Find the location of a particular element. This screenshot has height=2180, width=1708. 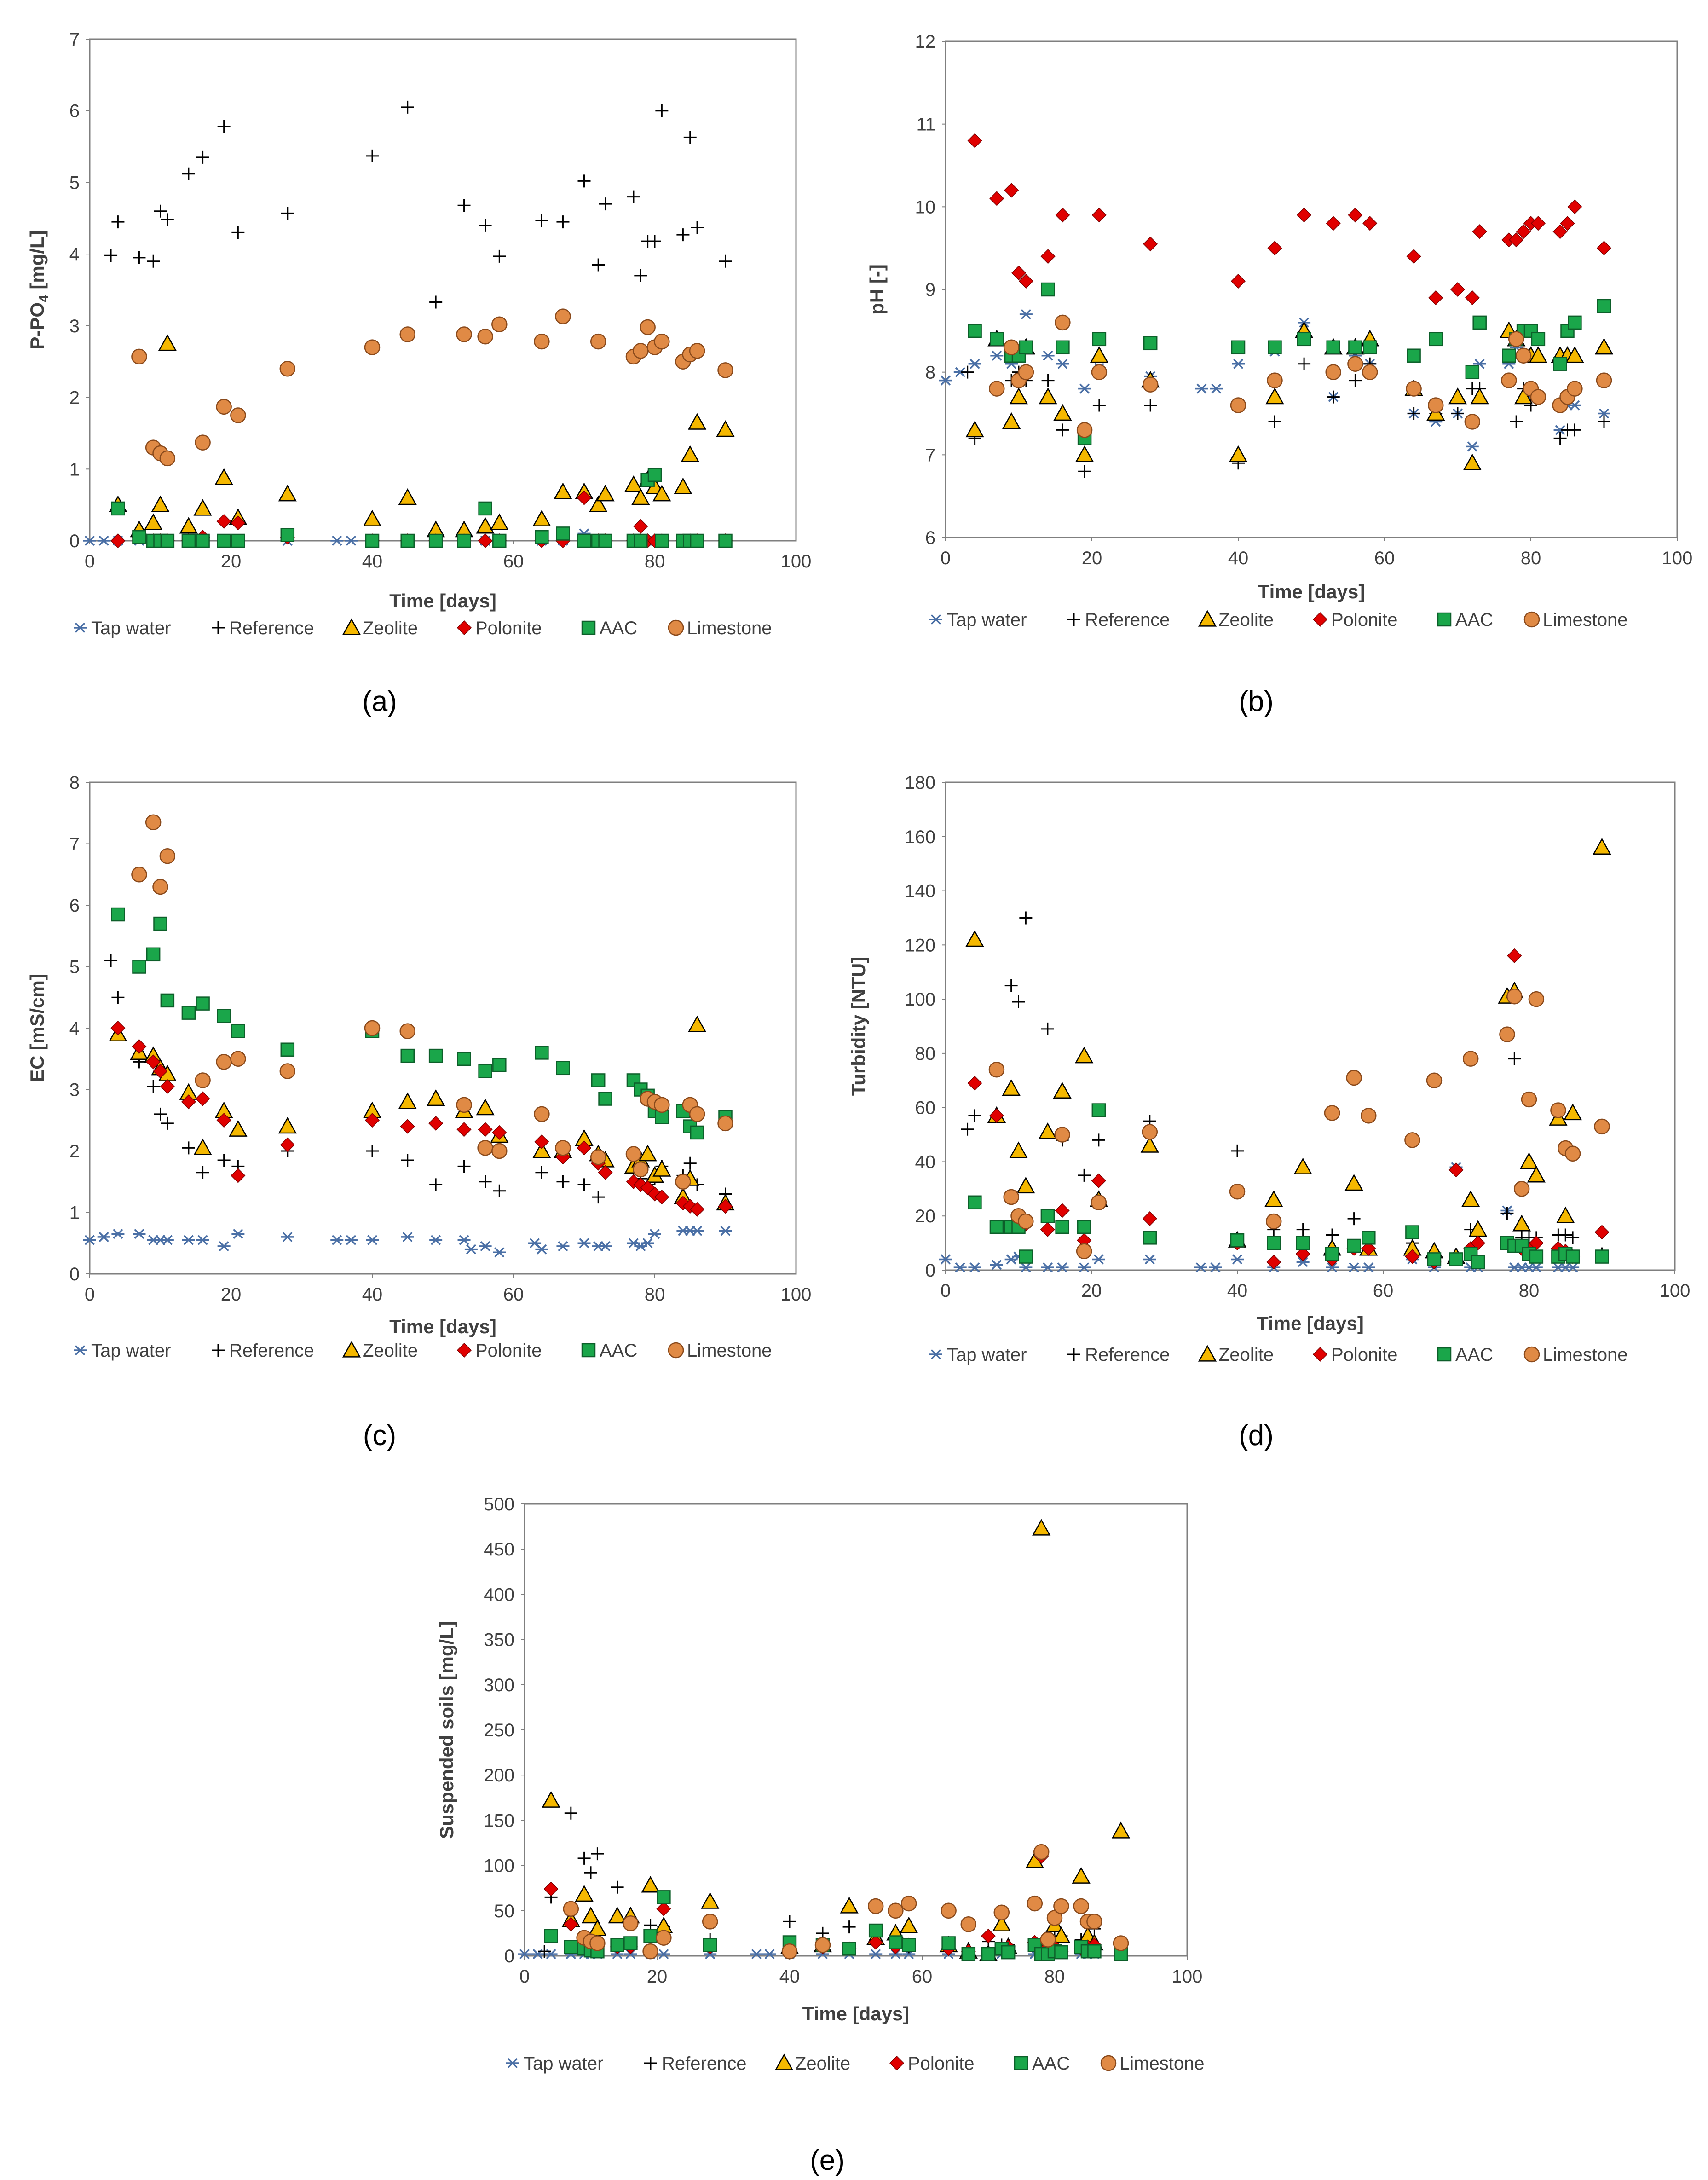

y-tick-label: 180 is located at coordinates (920, 783).